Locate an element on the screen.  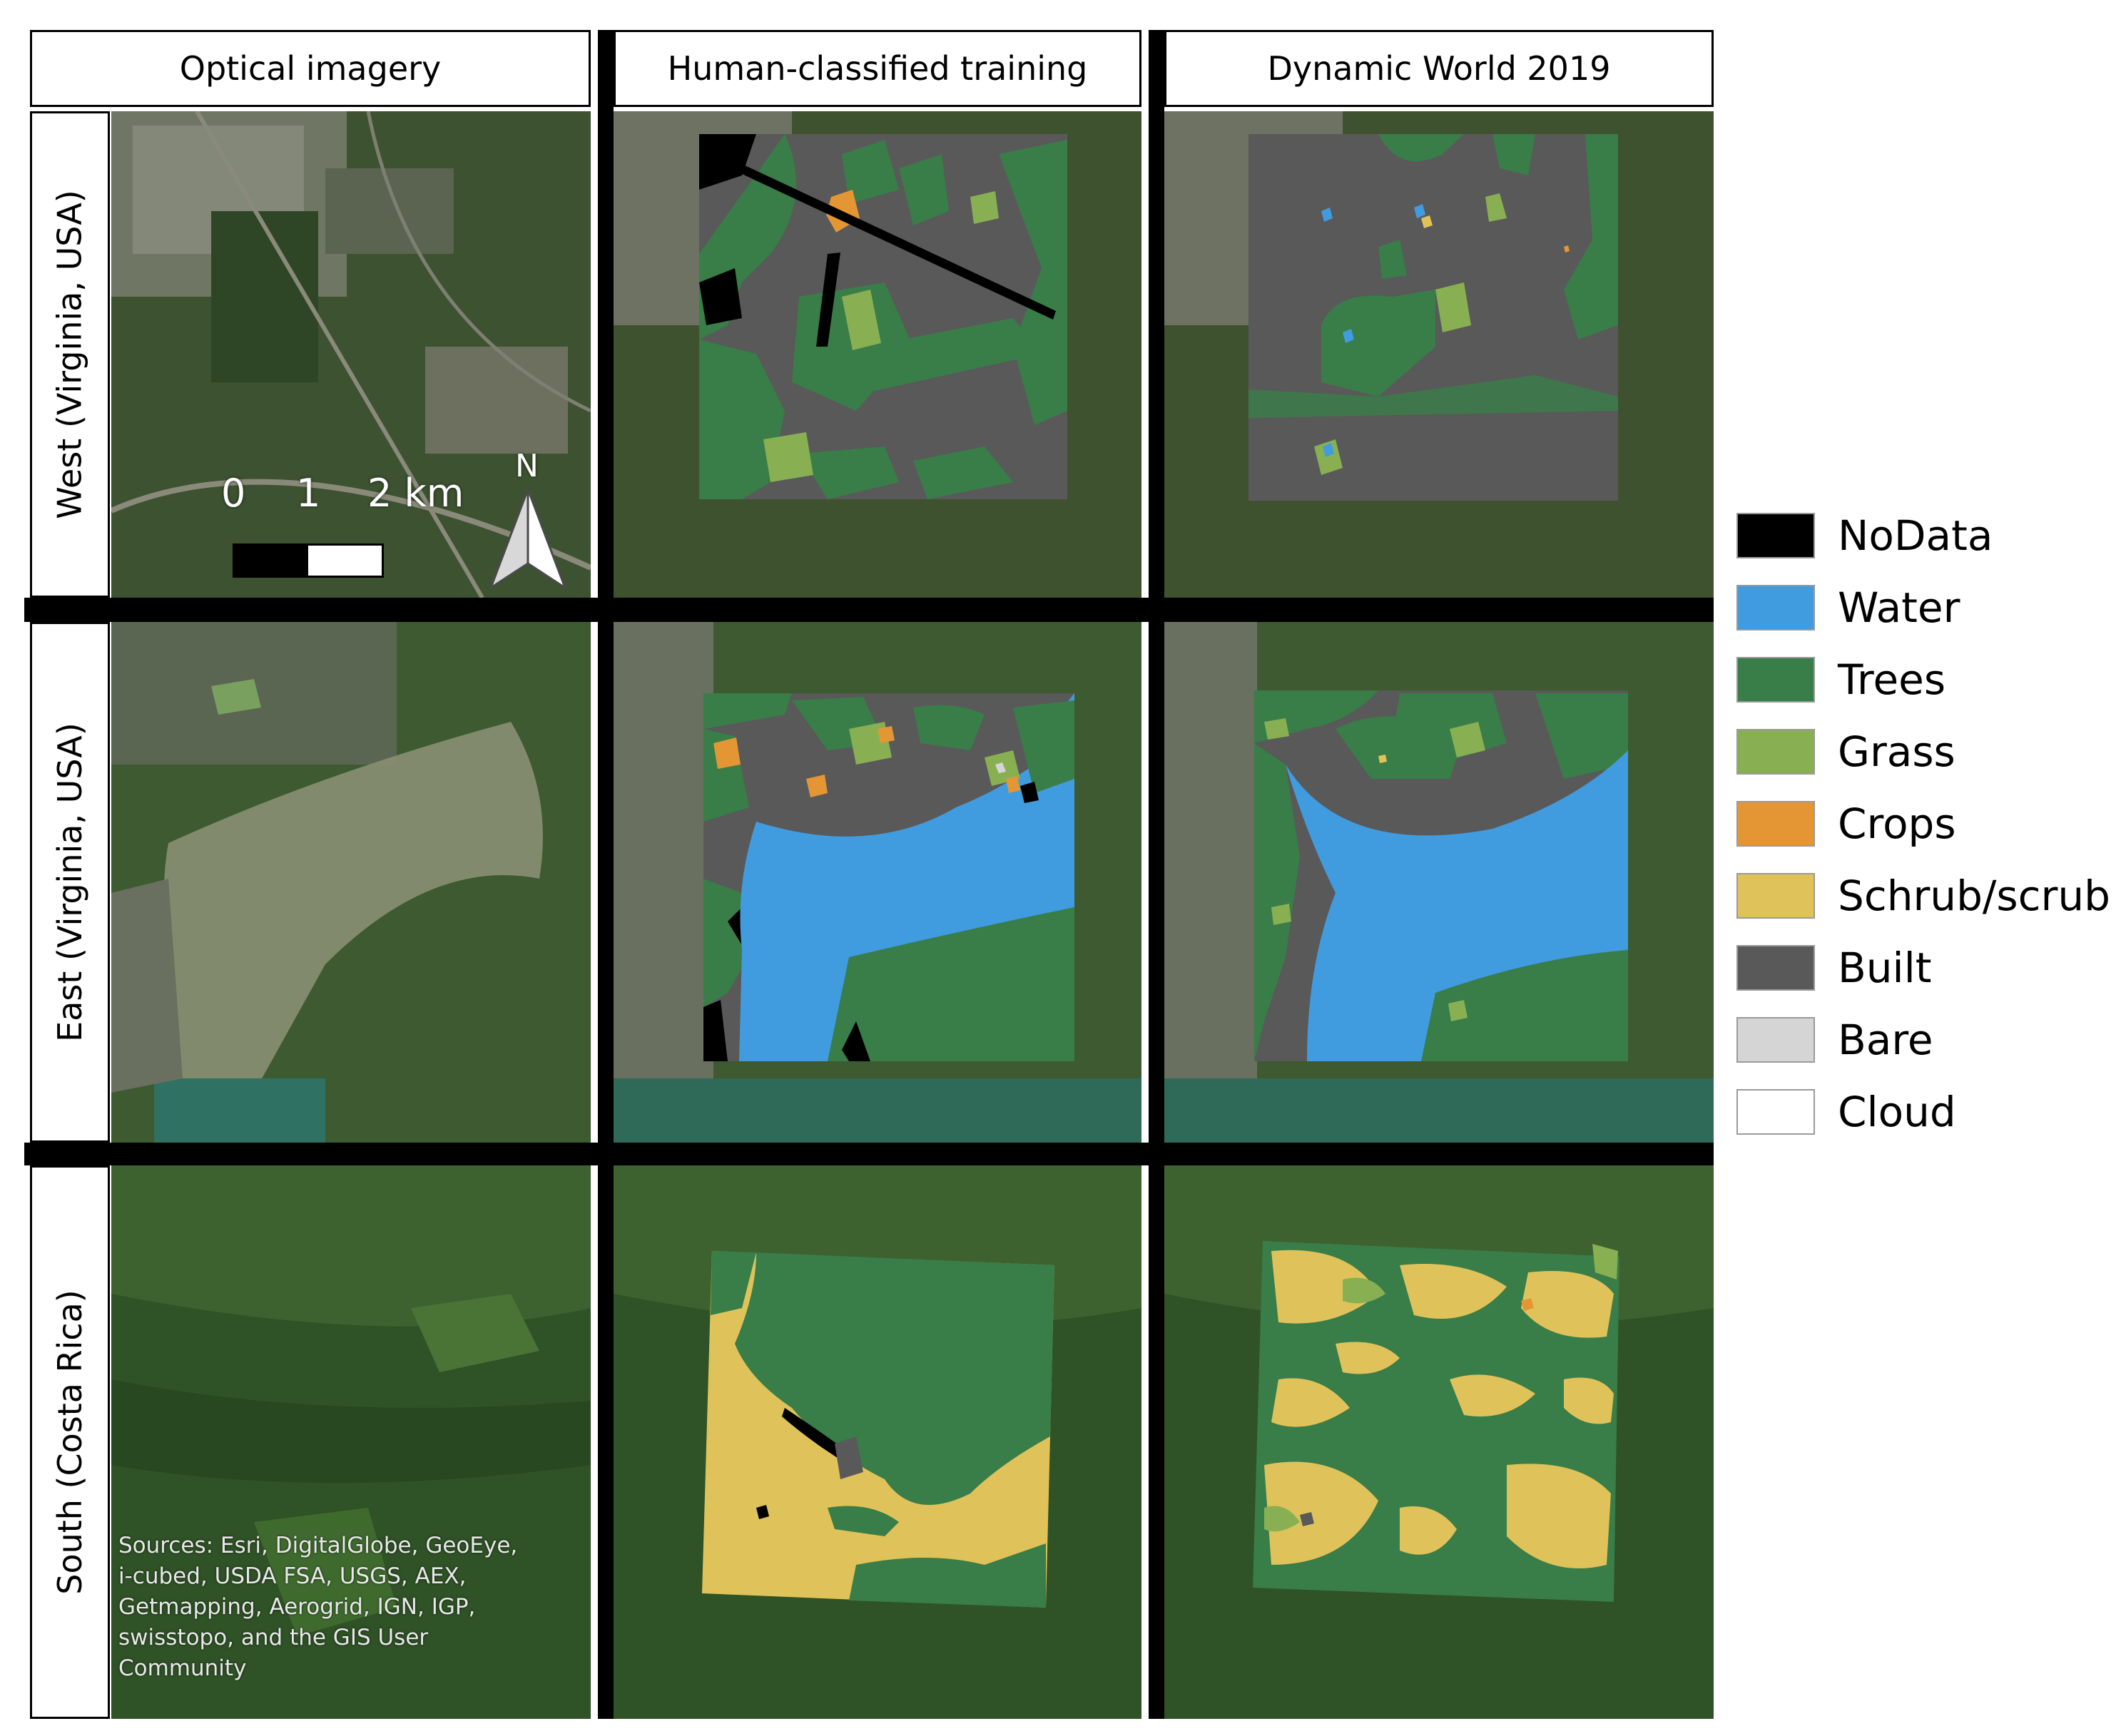
dynamic-world-panel-east is located at coordinates (1439, 883).